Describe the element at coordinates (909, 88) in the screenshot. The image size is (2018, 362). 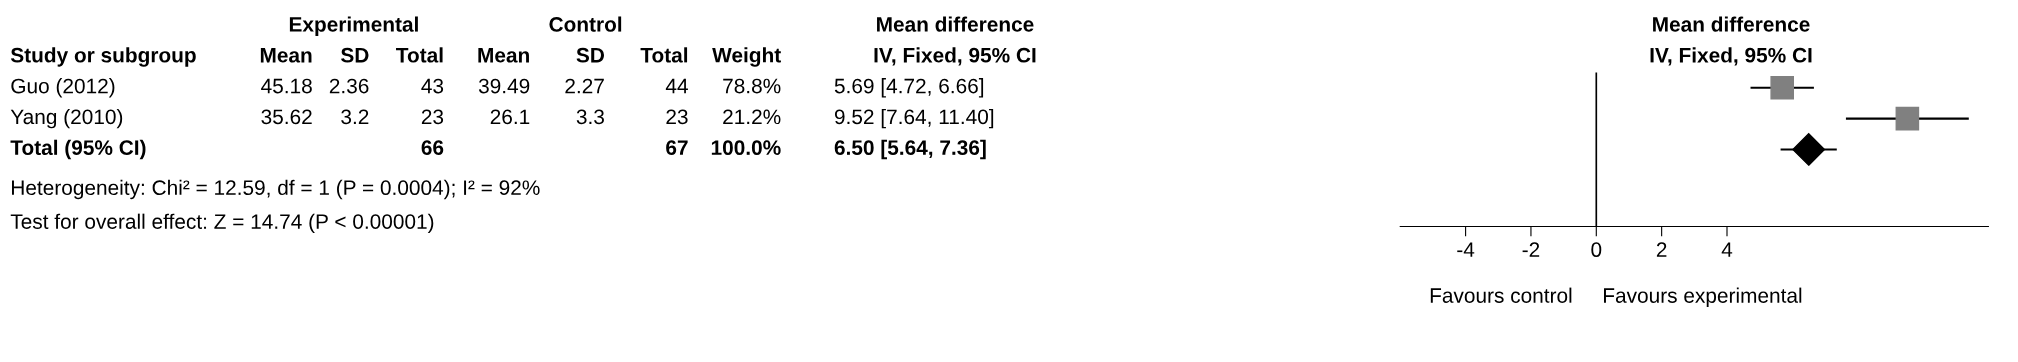
I see `text: 5.69 [4.72, 6.66]` at that location.